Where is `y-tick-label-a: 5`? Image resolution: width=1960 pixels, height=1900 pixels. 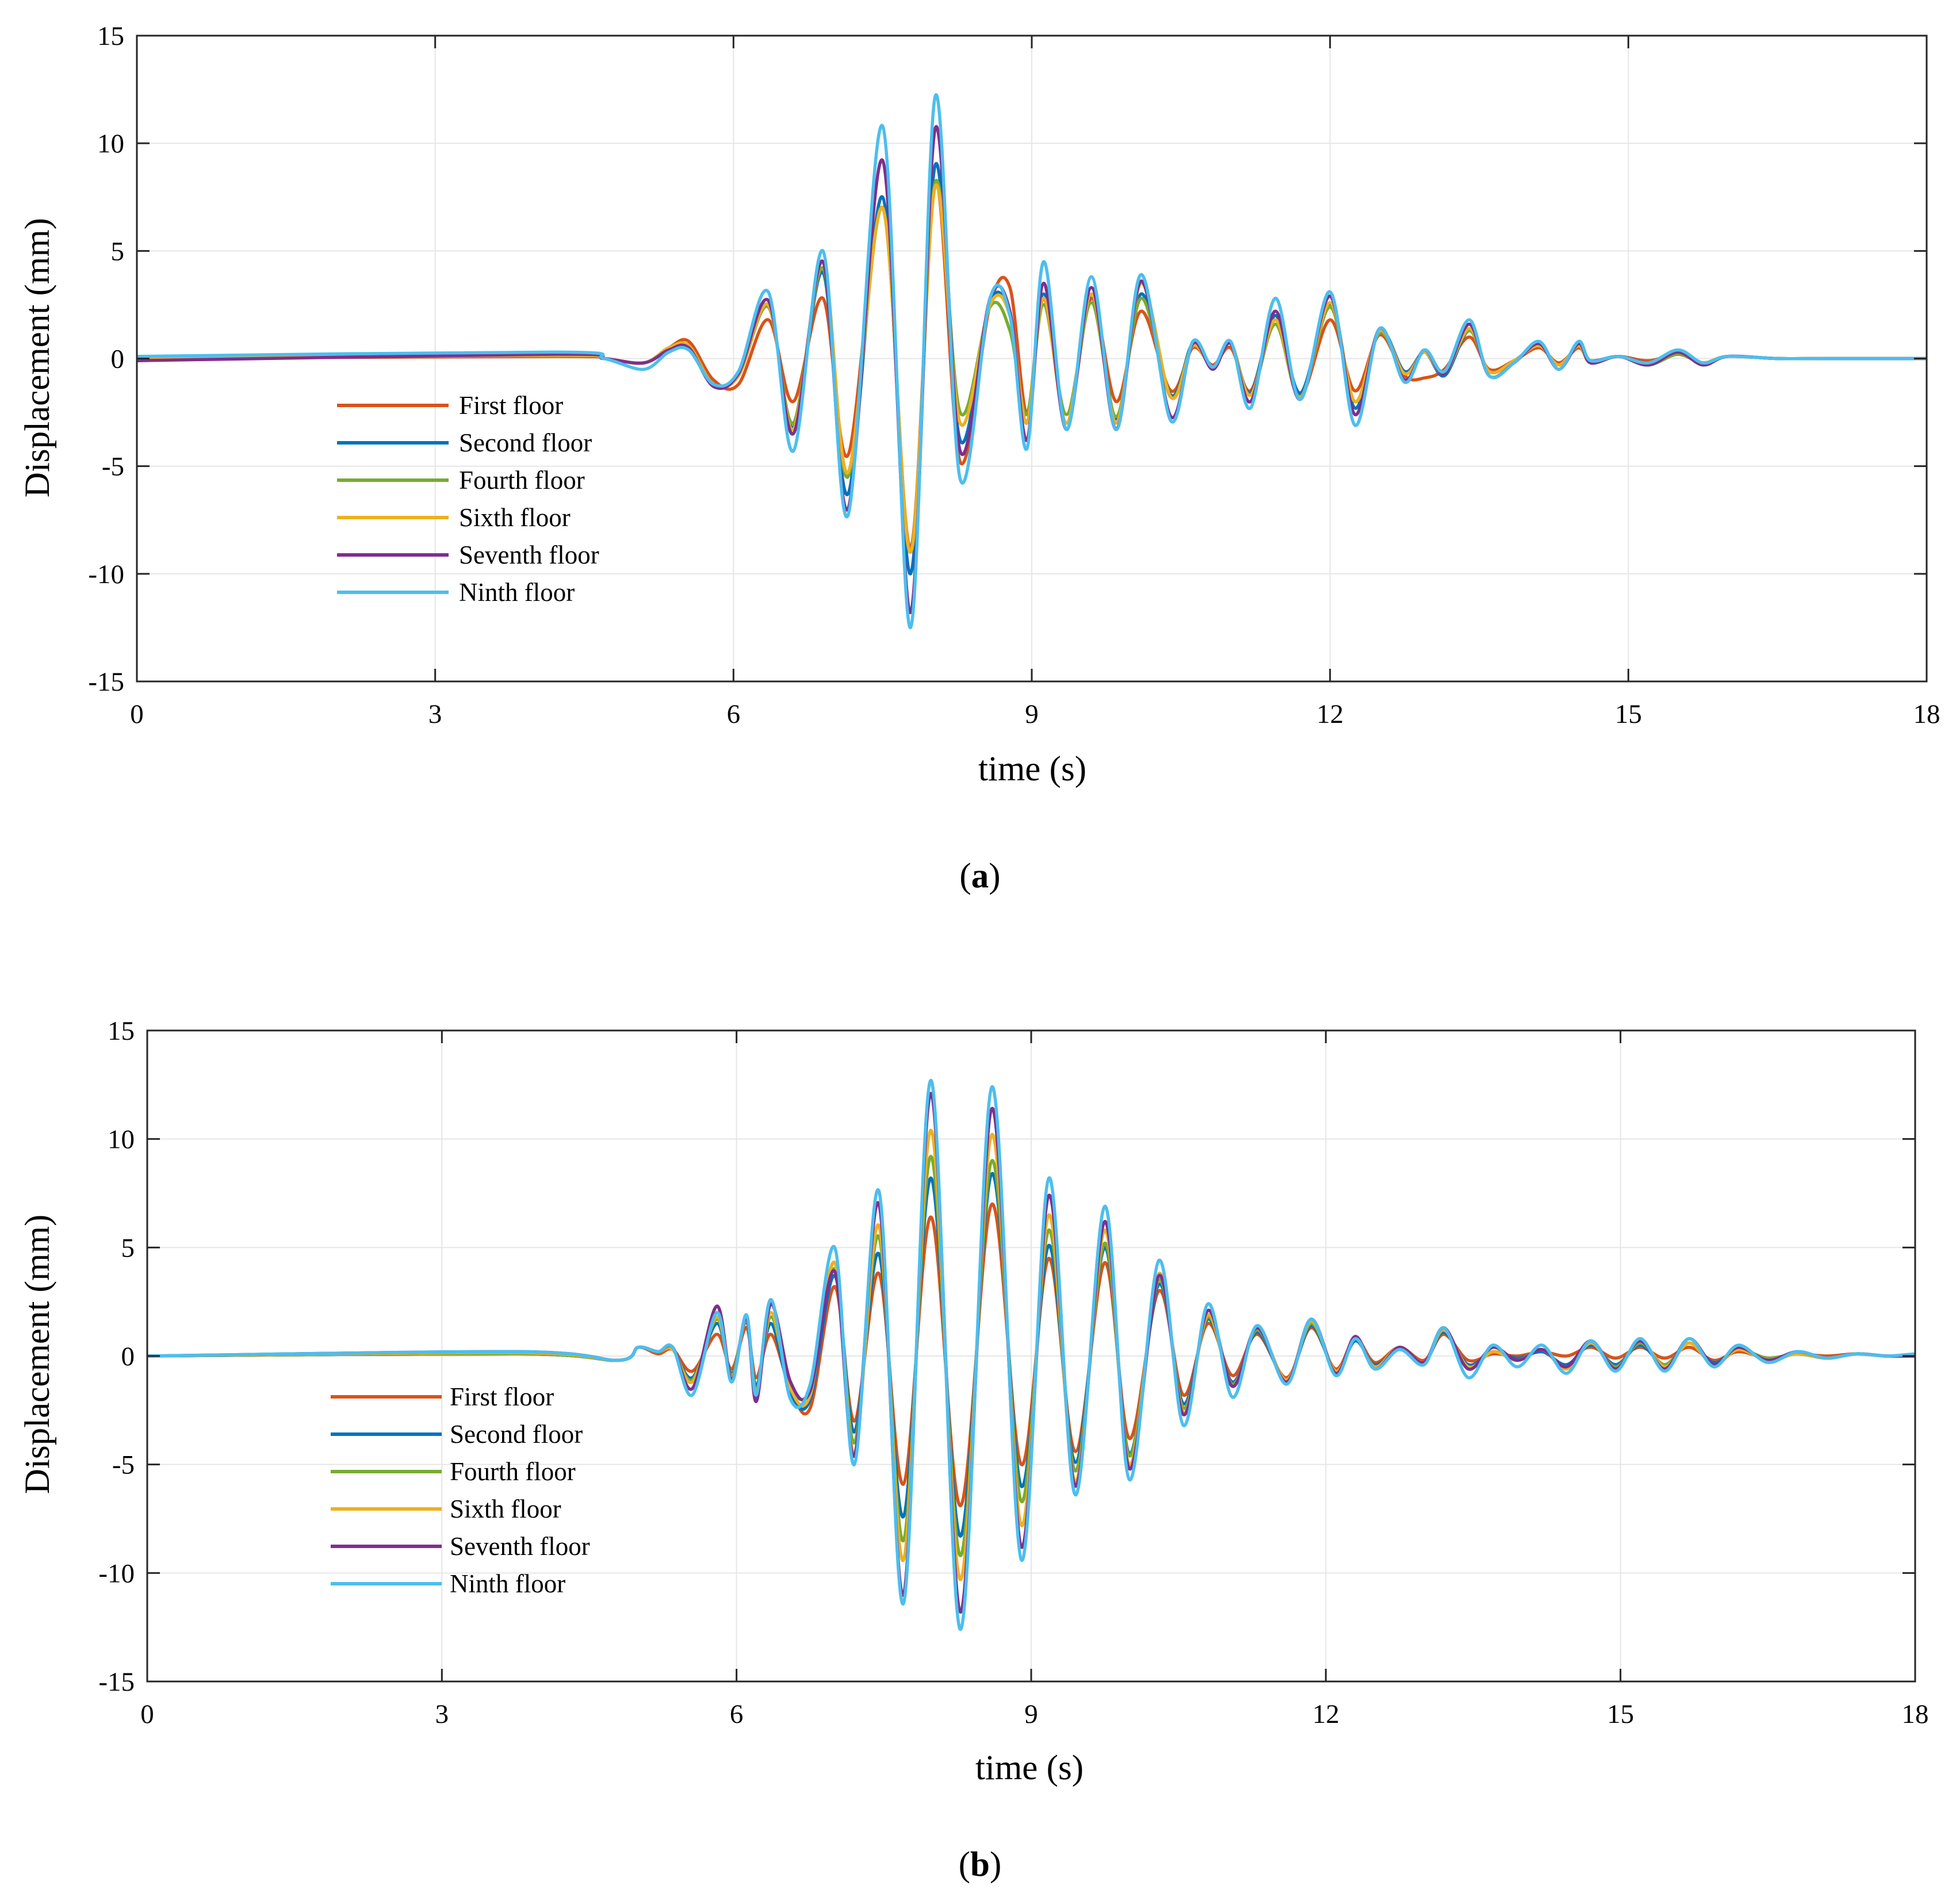 y-tick-label-a: 5 is located at coordinates (118, 251).